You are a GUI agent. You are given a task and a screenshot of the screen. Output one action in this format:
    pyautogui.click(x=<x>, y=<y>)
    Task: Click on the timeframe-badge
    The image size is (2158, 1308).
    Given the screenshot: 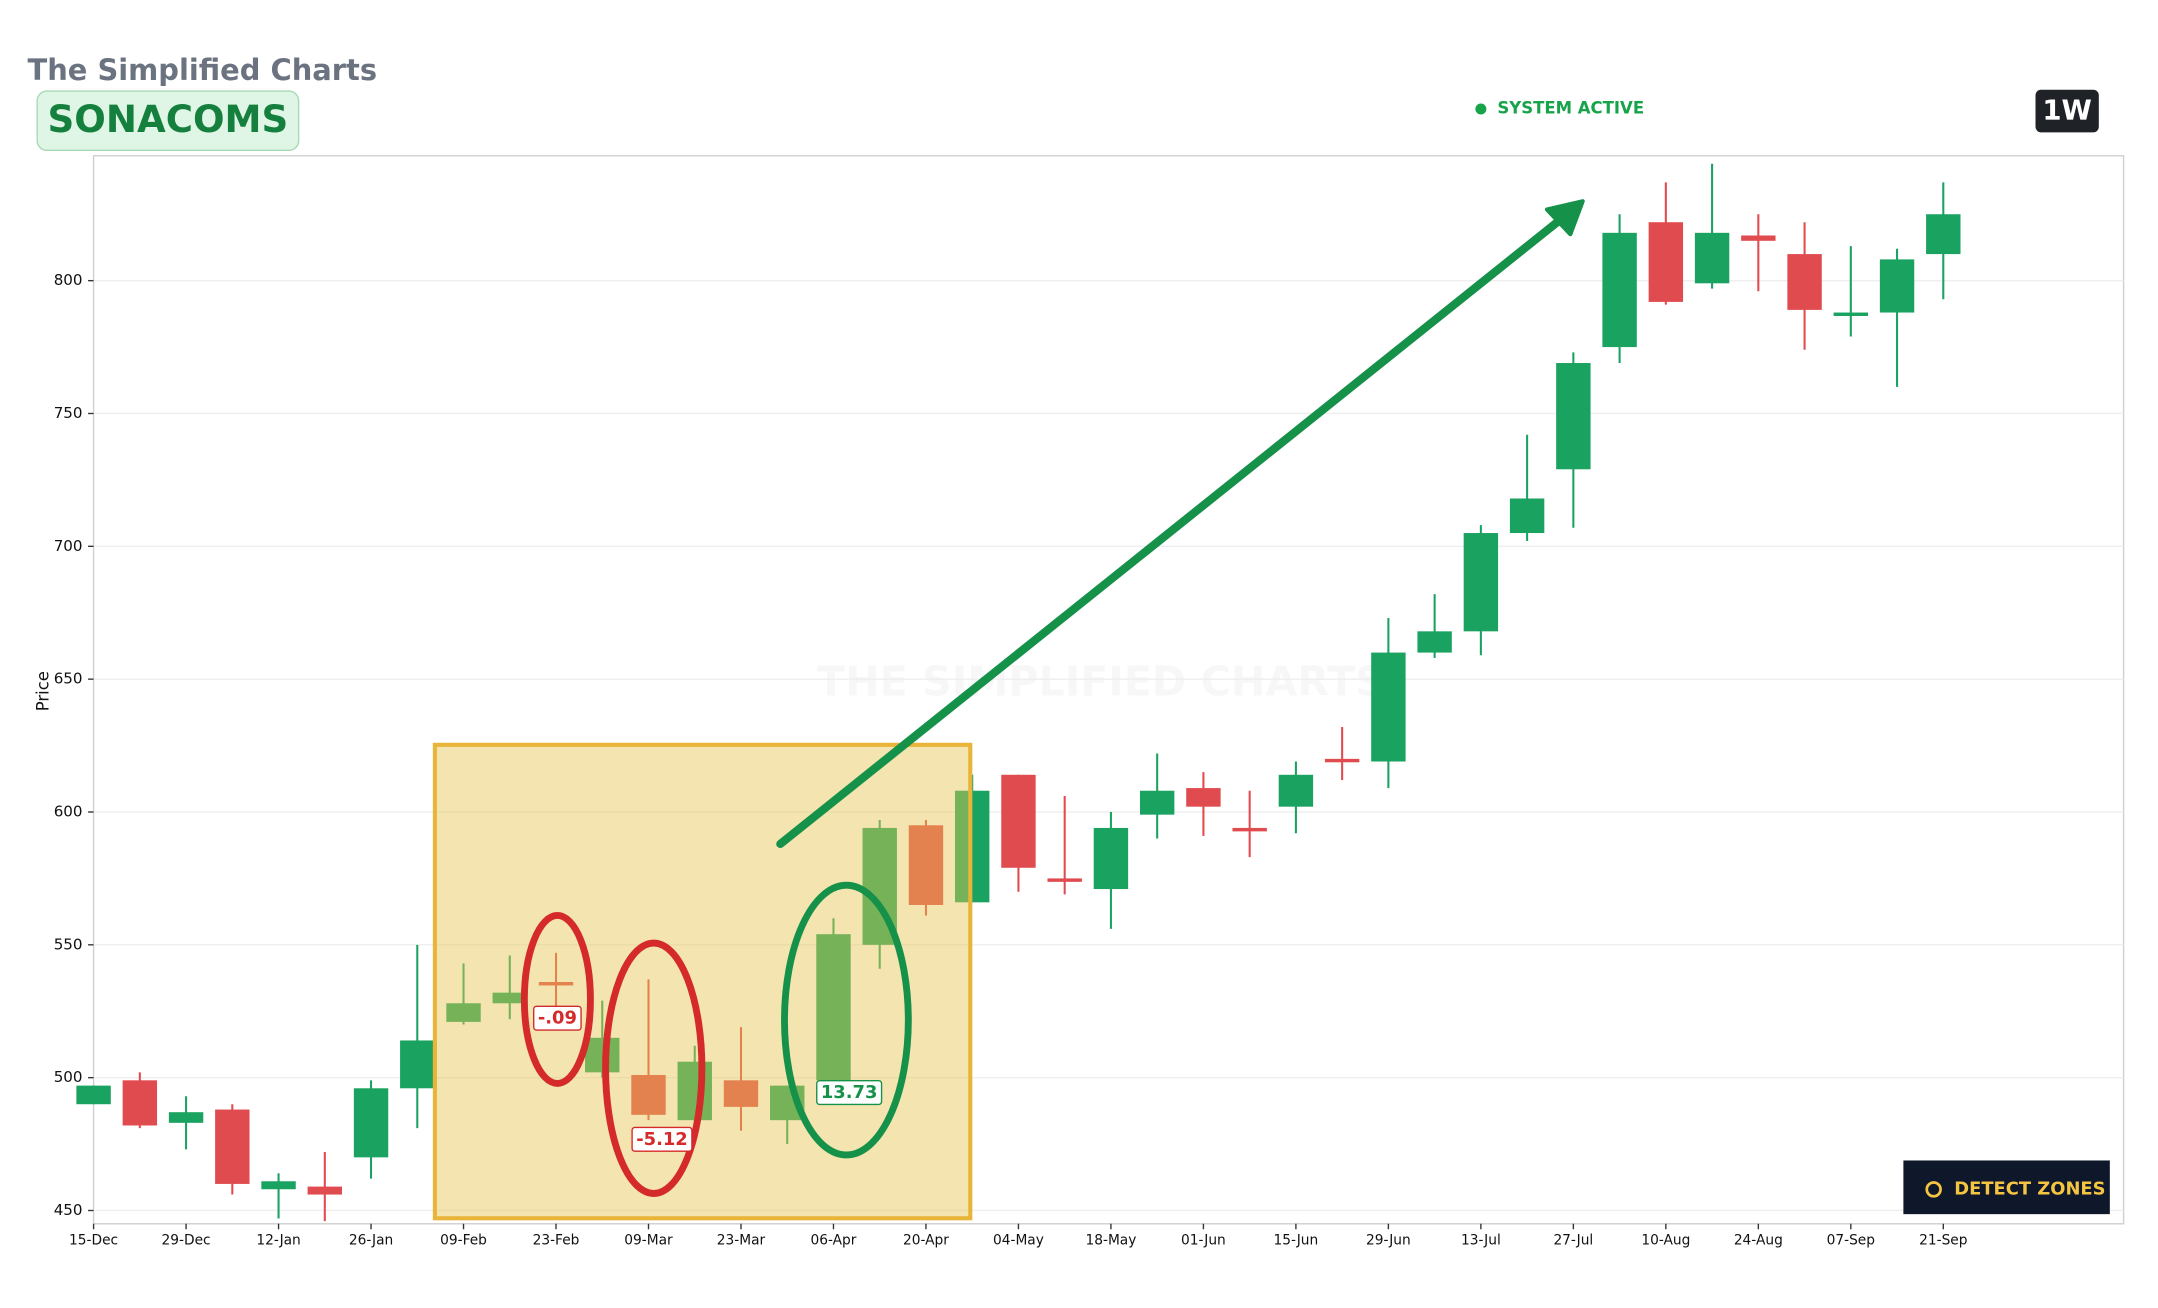 What is the action you would take?
    pyautogui.click(x=2067, y=111)
    